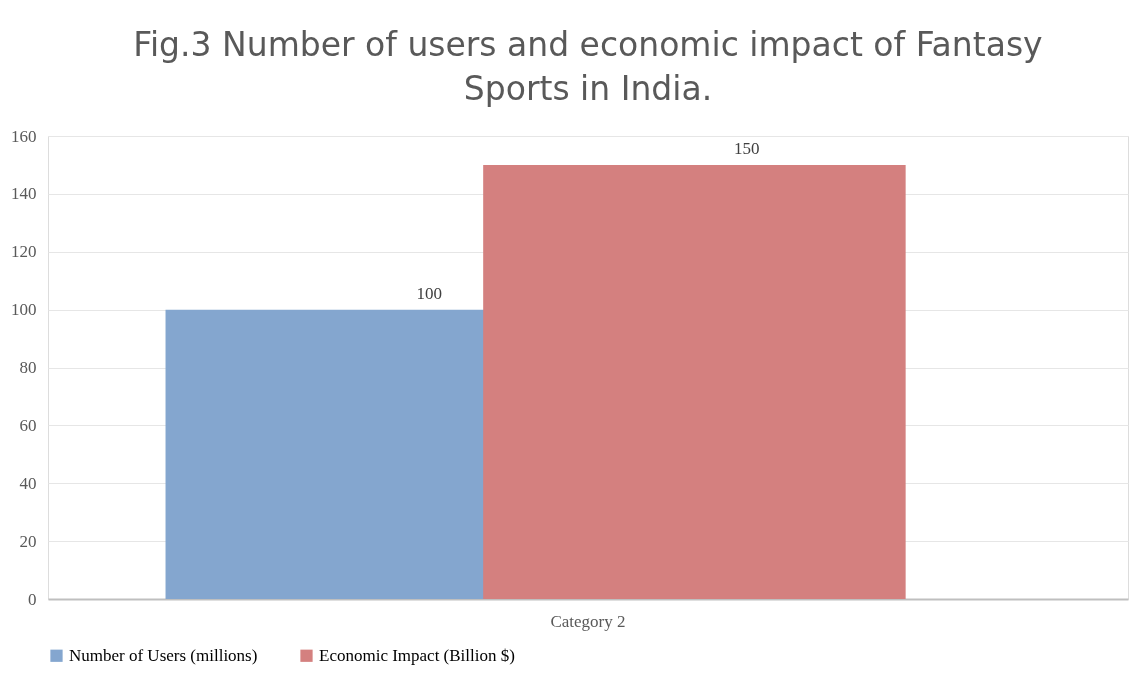 The width and height of the screenshot is (1148, 679). Describe the element at coordinates (32, 599) in the screenshot. I see `y-tick-label: 0` at that location.